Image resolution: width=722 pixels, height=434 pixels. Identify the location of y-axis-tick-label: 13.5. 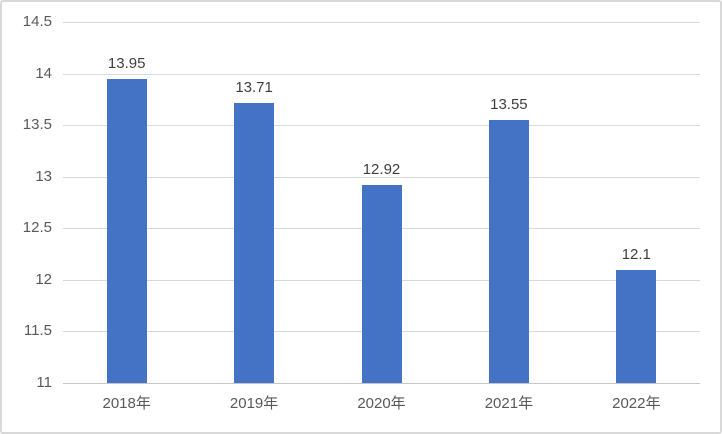
(37, 125).